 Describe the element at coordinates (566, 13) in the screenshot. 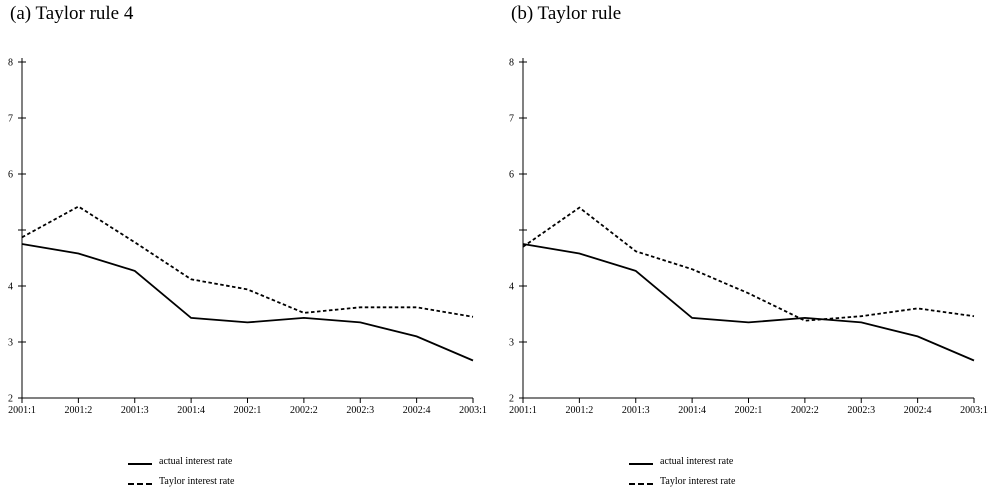

I see `chart-title: (b) Taylor rule` at that location.